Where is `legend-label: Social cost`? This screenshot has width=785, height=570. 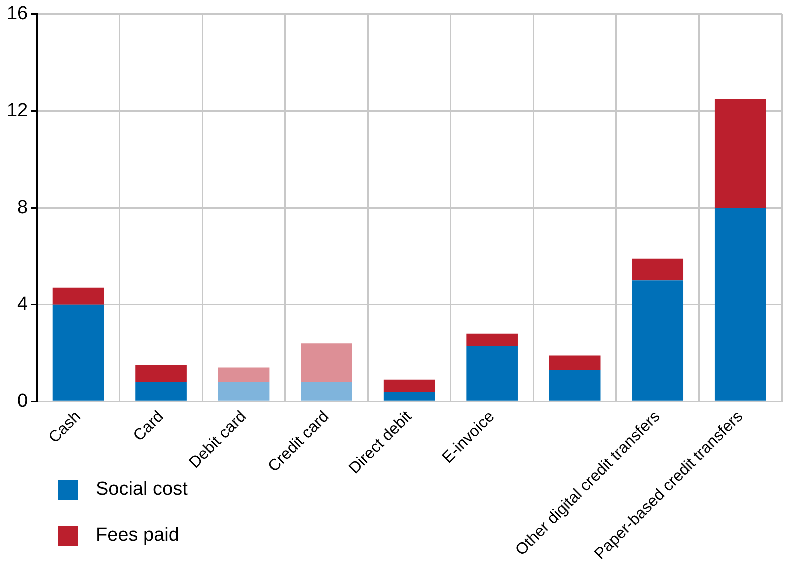
legend-label: Social cost is located at coordinates (142, 489).